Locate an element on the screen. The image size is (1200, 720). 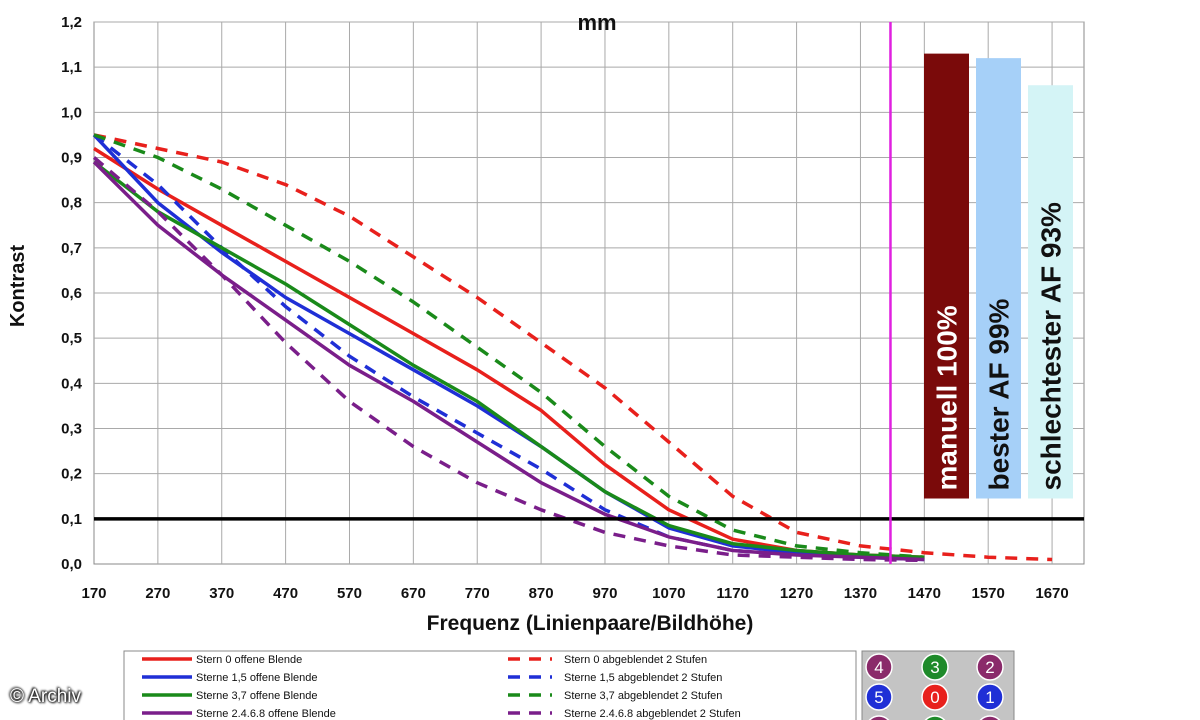
legend-box is located at coordinates (490, 685).